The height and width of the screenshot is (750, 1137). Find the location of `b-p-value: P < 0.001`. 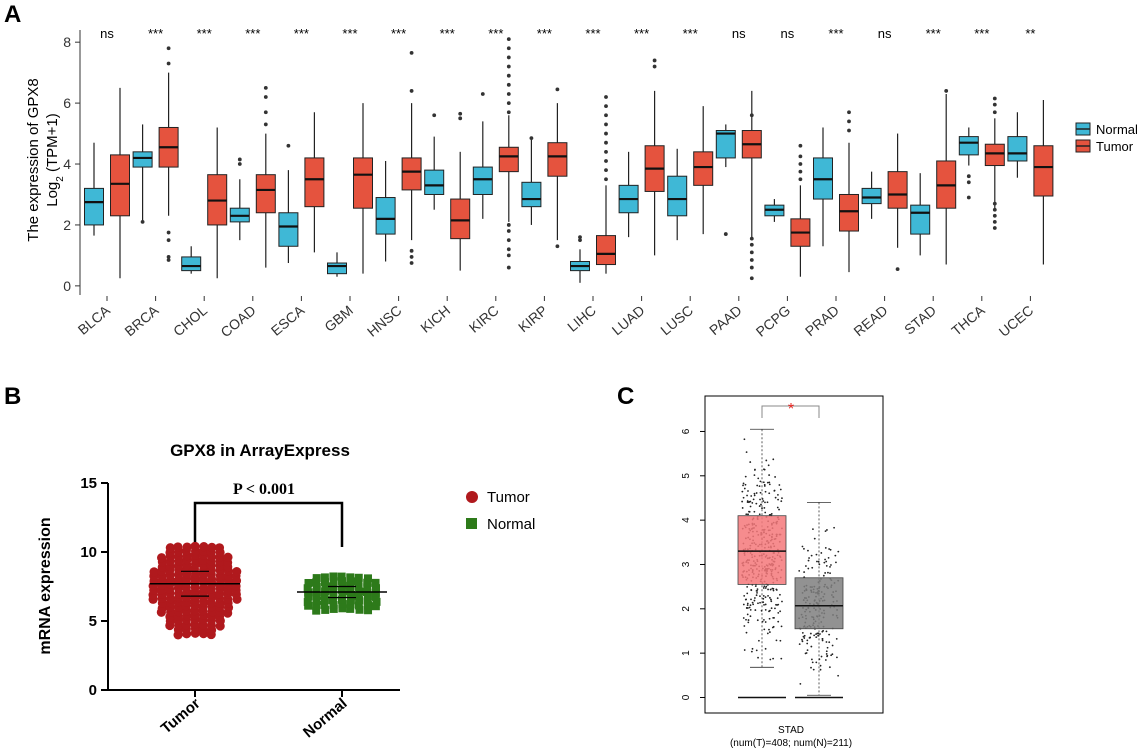

b-p-value: P < 0.001 is located at coordinates (264, 489).